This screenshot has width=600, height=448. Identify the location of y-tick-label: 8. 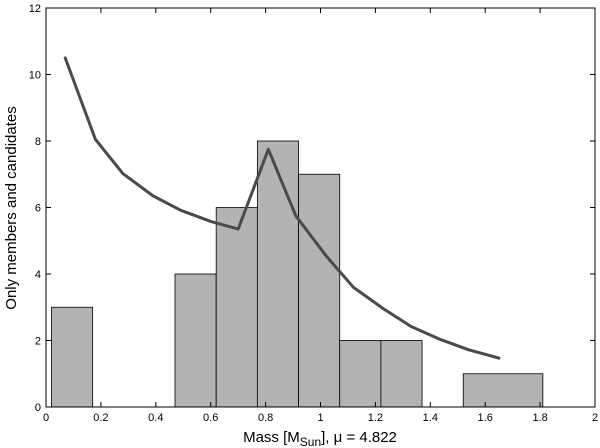
(38, 142).